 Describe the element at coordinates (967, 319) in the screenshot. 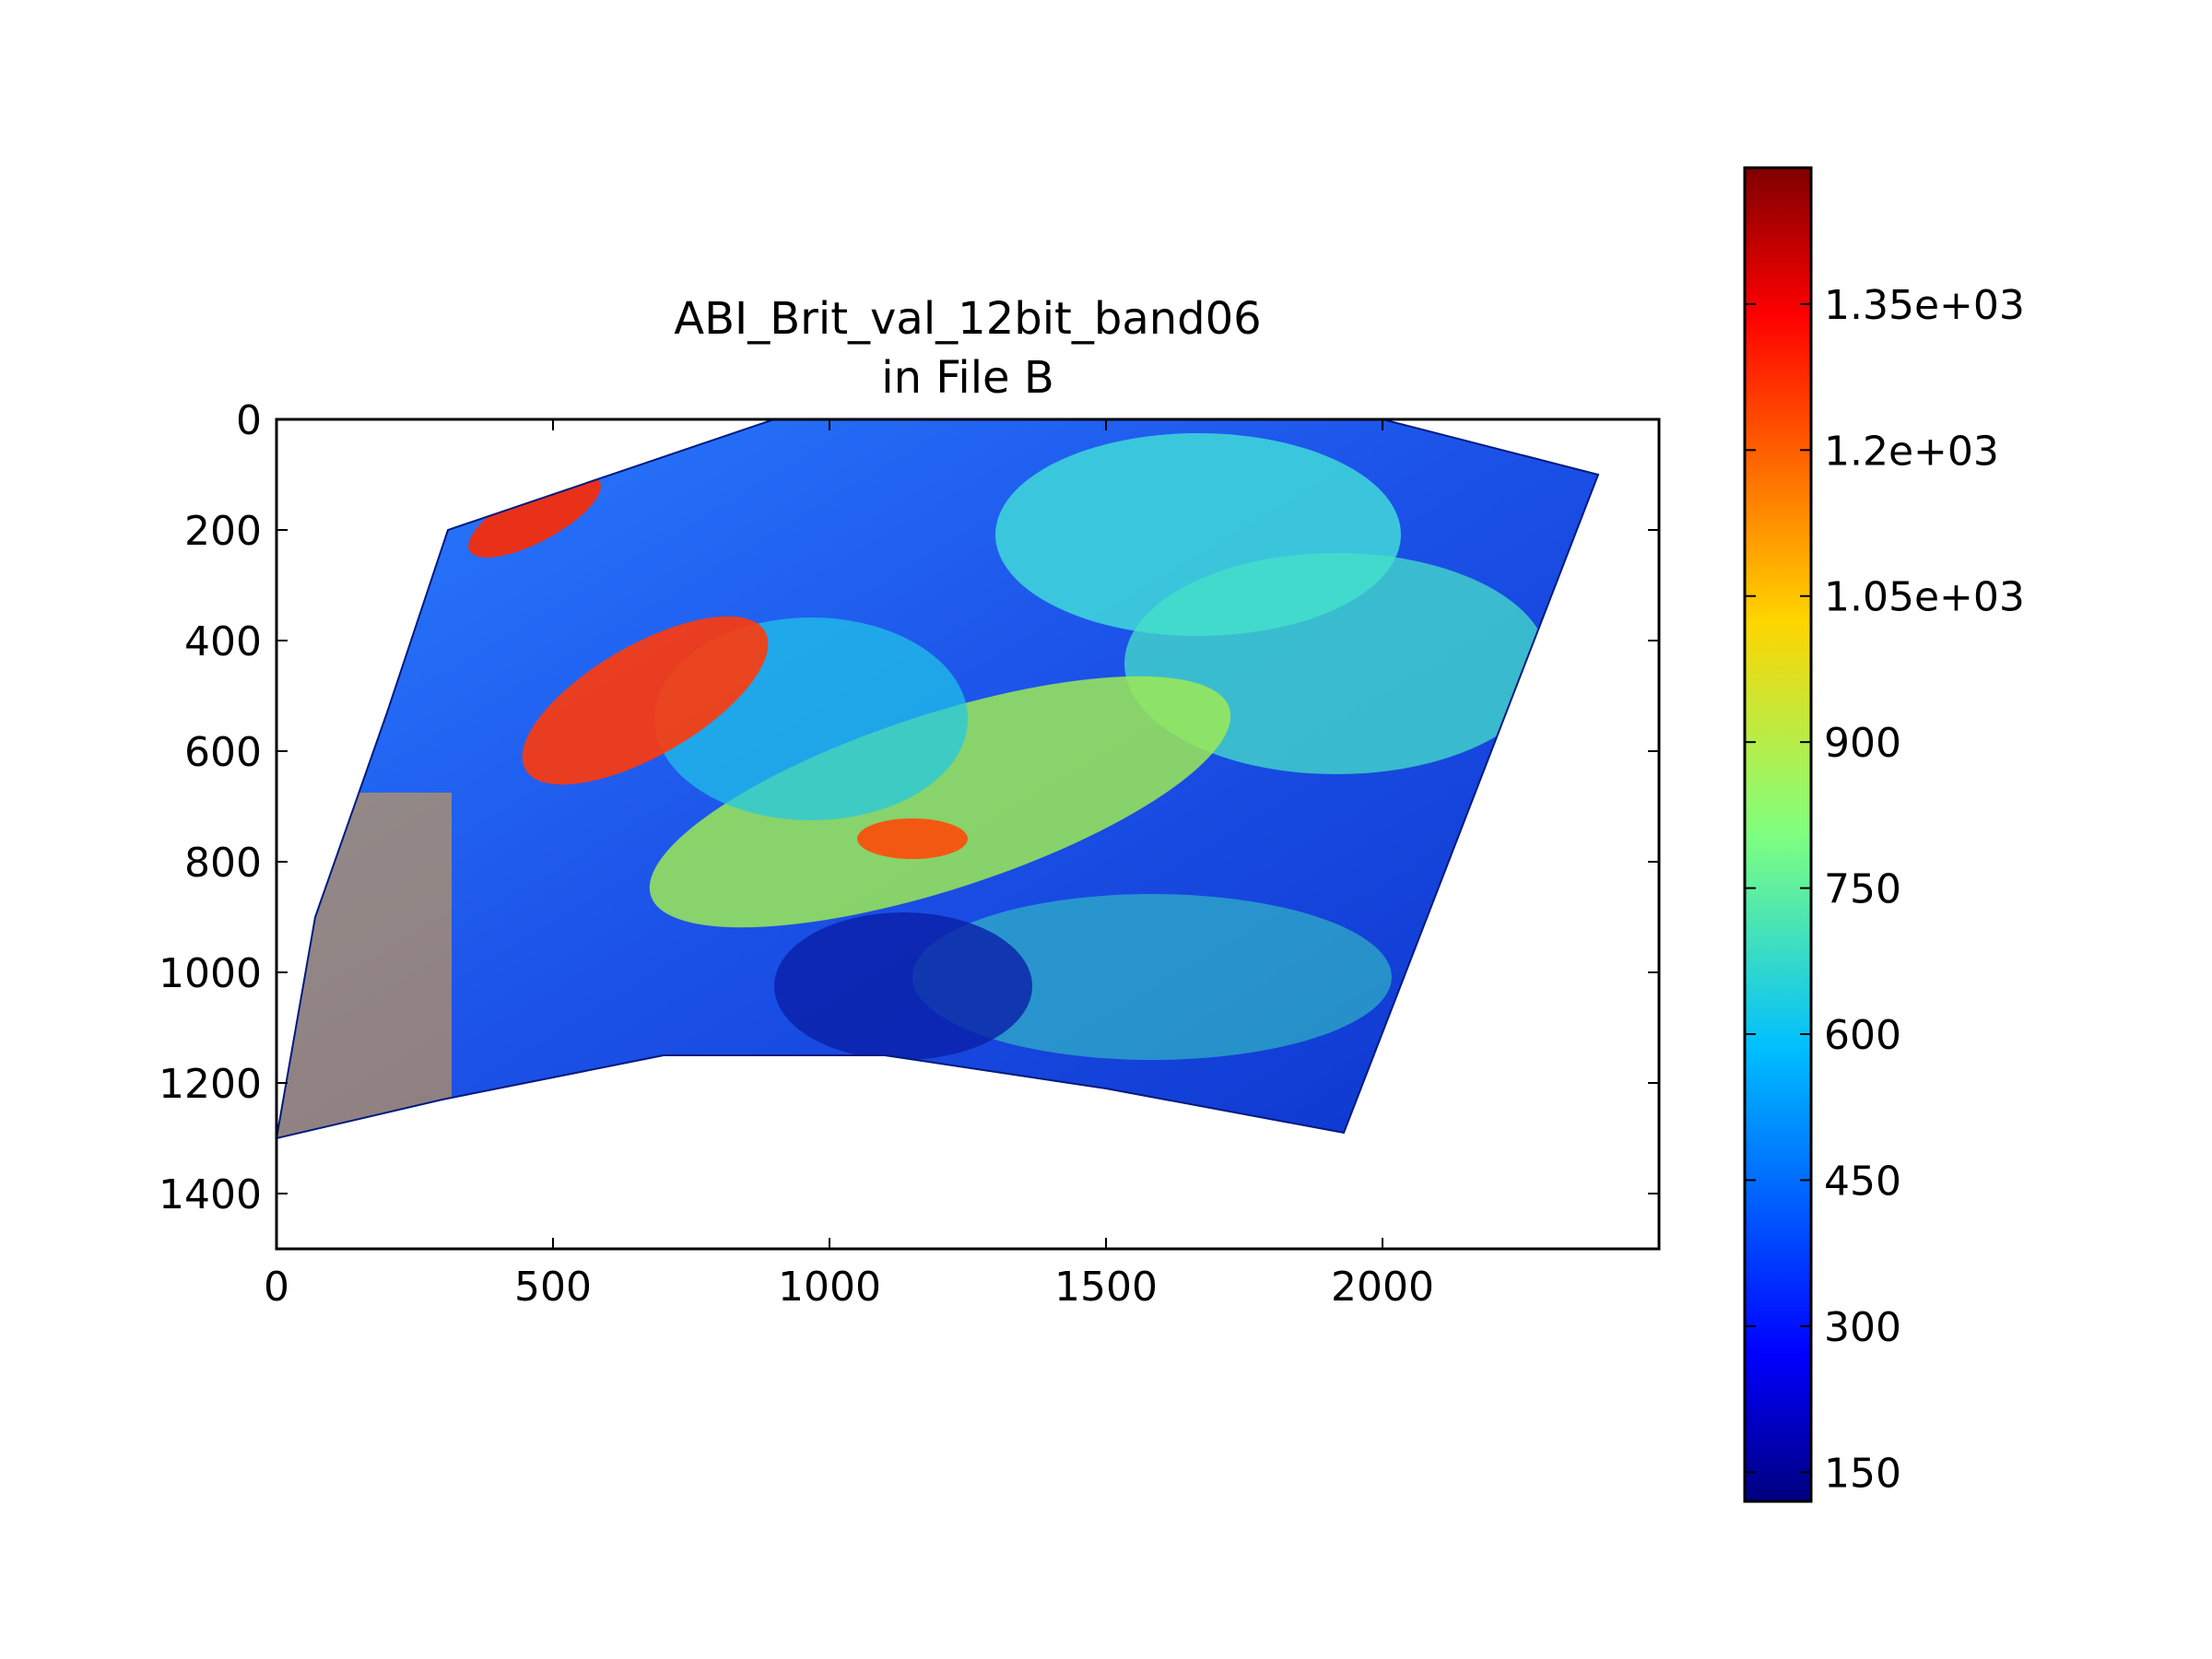

I see `chart-title-line1: ABI_Brit_val_12bit_band06` at that location.